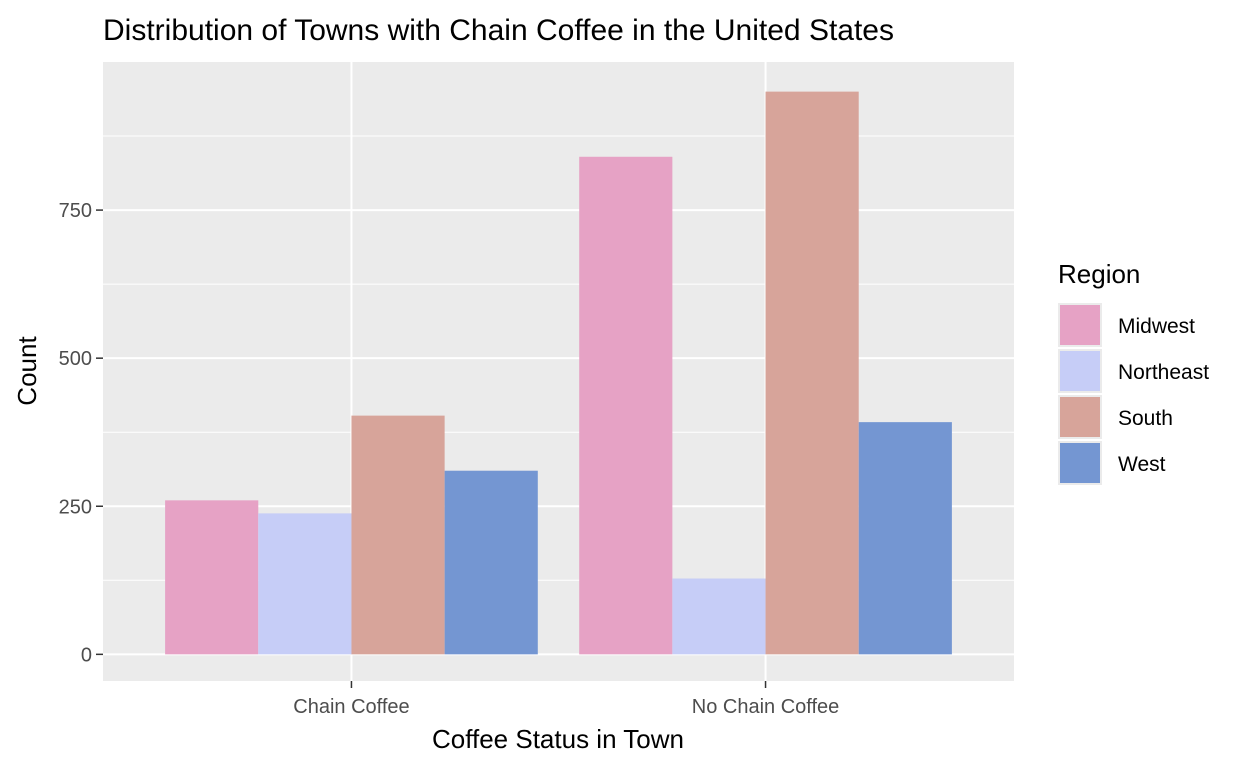 The height and width of the screenshot is (768, 1248). I want to click on legend-label-midwest: Midwest, so click(1156, 326).